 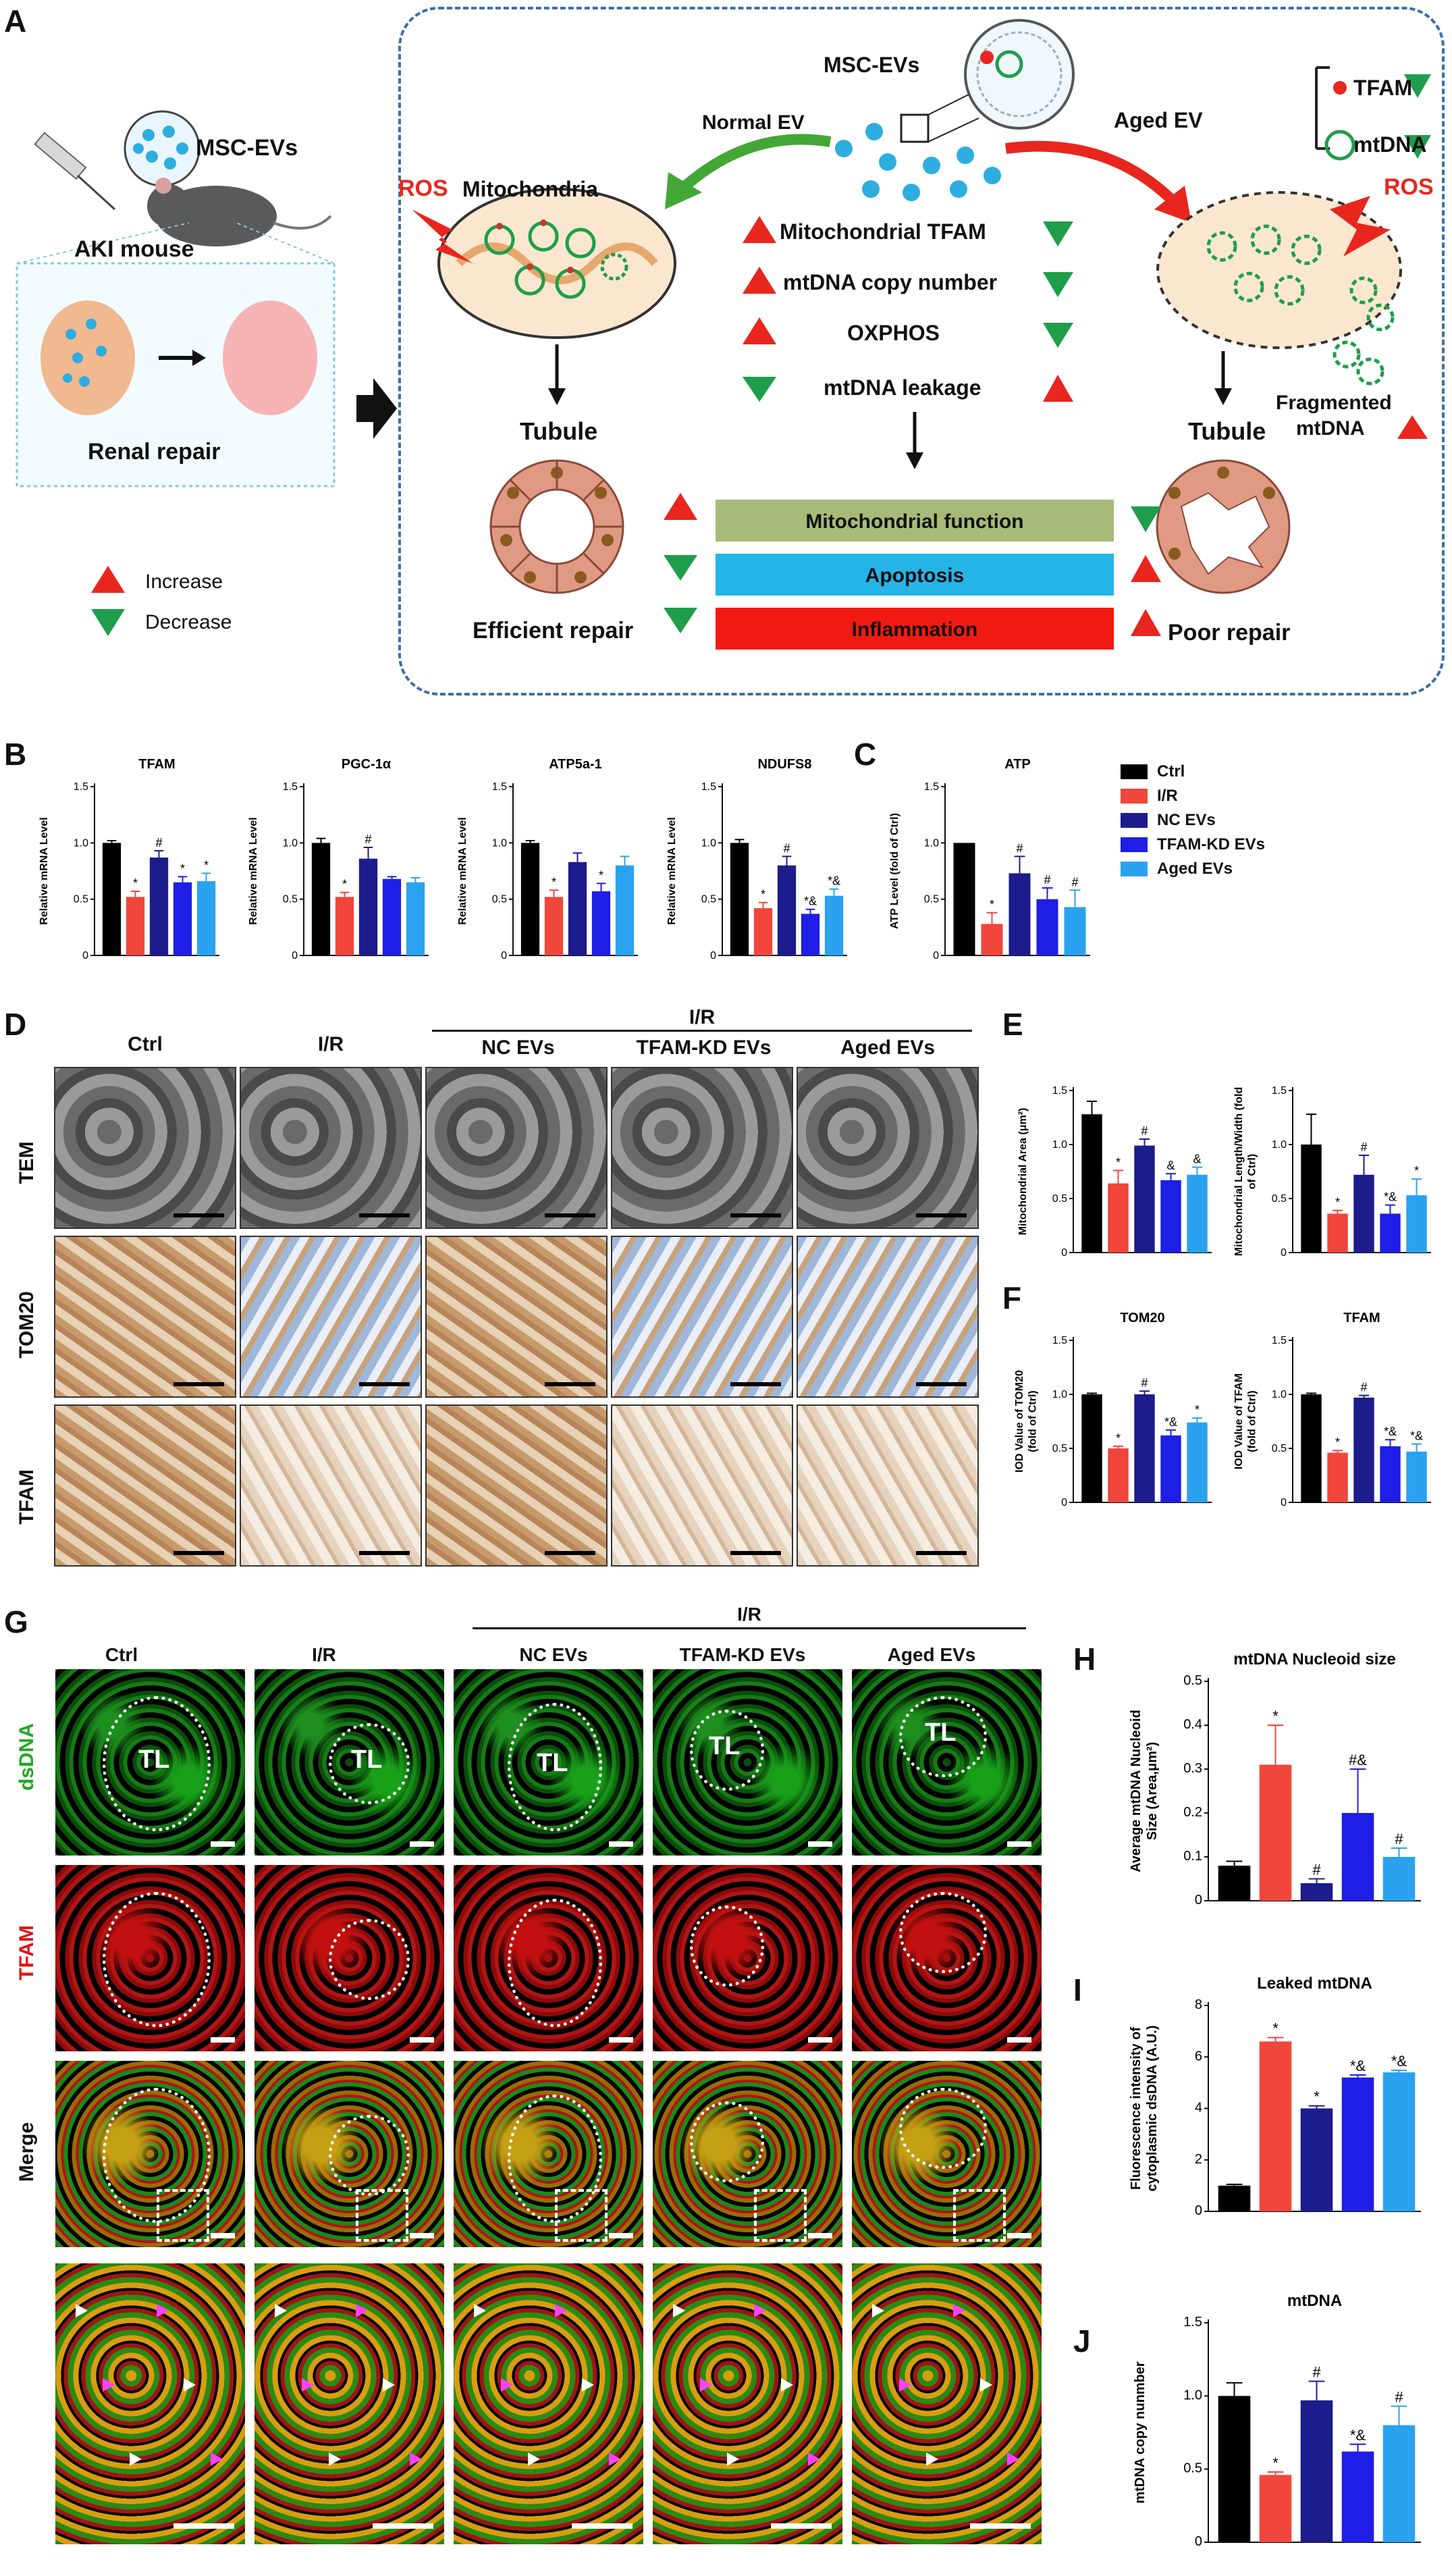 I want to click on g-col-nc: NC EVs, so click(x=553, y=1654).